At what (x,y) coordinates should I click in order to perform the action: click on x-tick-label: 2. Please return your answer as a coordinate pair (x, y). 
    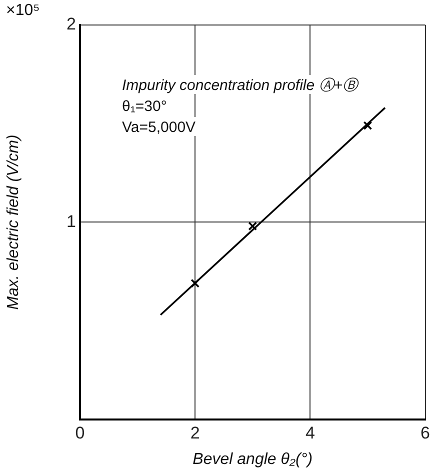
    Looking at the image, I should click on (195, 432).